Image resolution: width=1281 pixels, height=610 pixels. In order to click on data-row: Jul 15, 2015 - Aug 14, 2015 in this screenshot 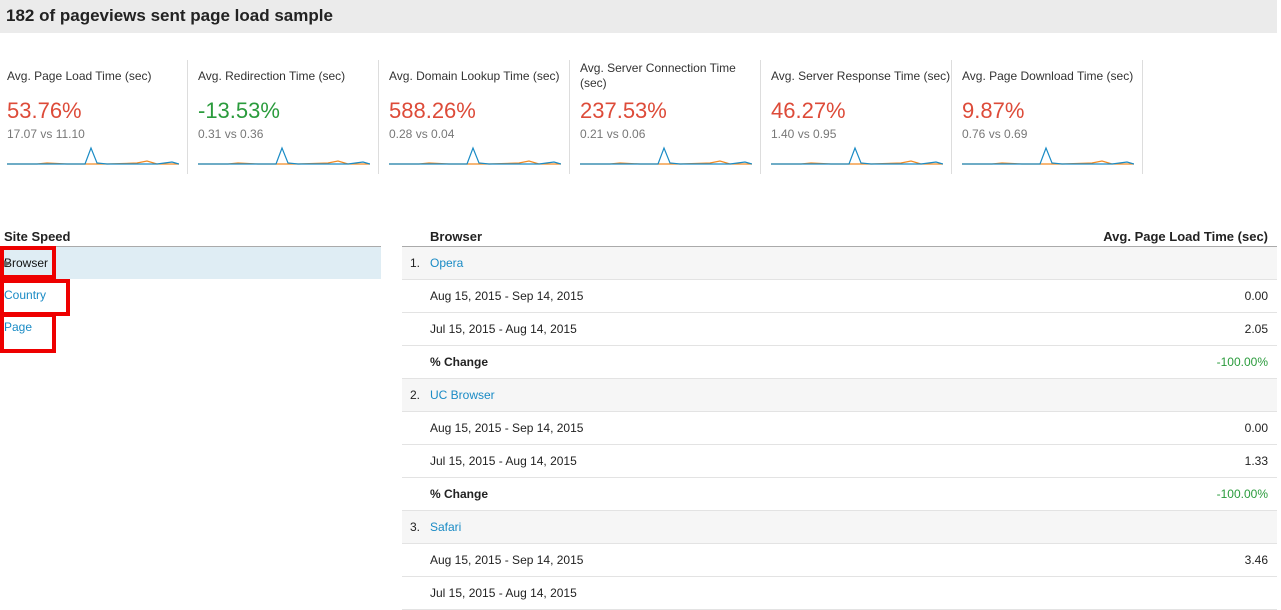, I will do `click(839, 593)`.